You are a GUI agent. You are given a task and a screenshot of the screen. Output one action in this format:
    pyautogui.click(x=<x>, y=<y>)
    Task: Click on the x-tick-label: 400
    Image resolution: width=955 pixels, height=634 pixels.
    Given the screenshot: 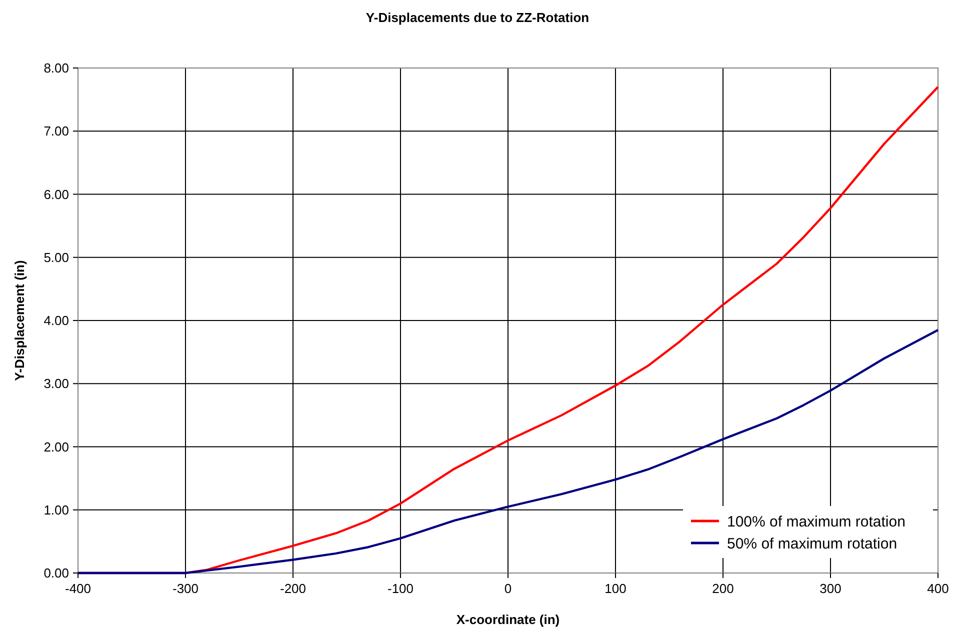 What is the action you would take?
    pyautogui.click(x=938, y=588)
    